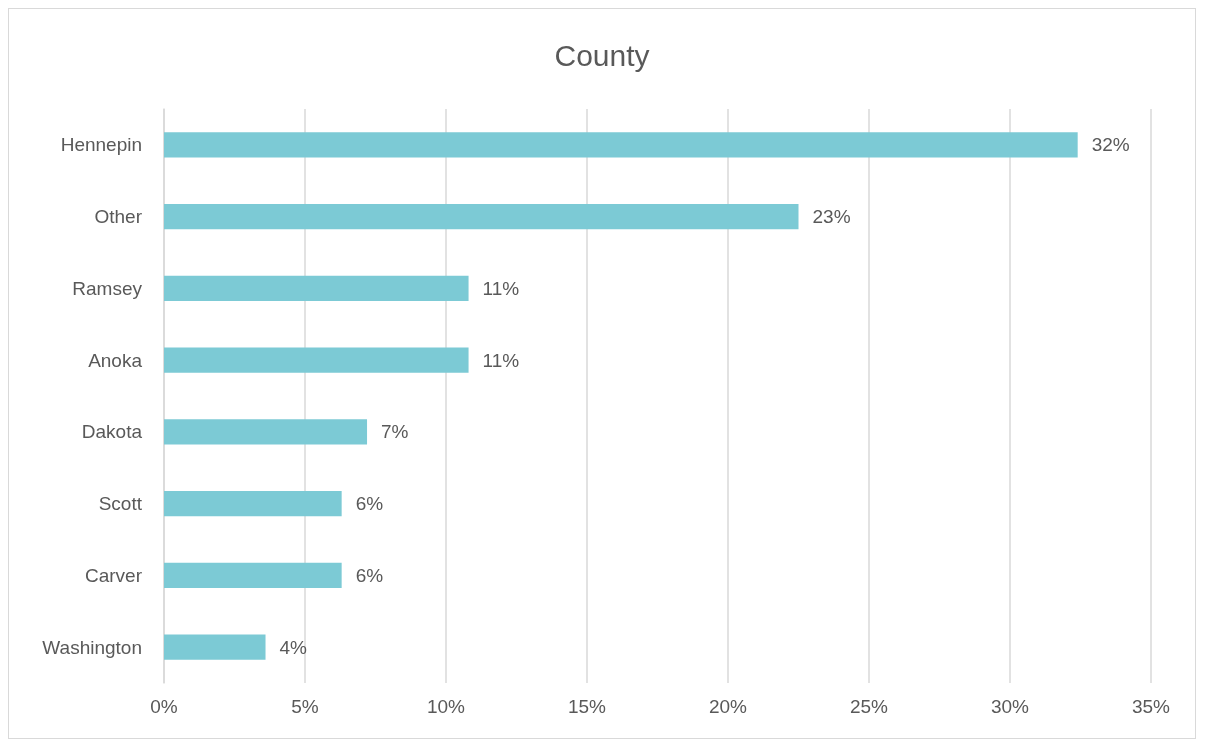 The image size is (1206, 749). What do you see at coordinates (1151, 706) in the screenshot?
I see `x-tick-label: 35%` at bounding box center [1151, 706].